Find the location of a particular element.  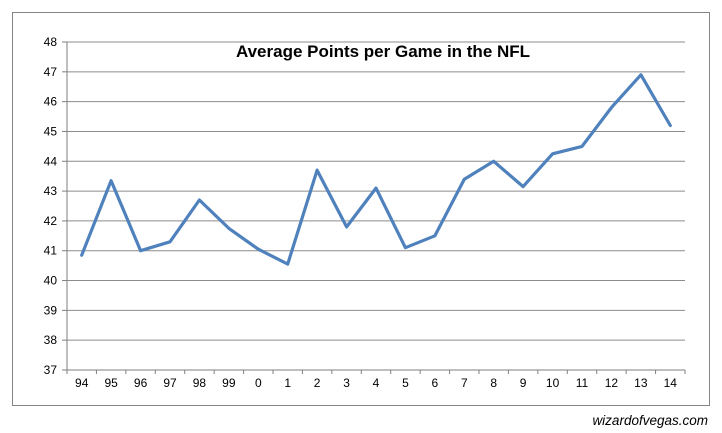

y-tick-label: 40 is located at coordinates (51, 281).